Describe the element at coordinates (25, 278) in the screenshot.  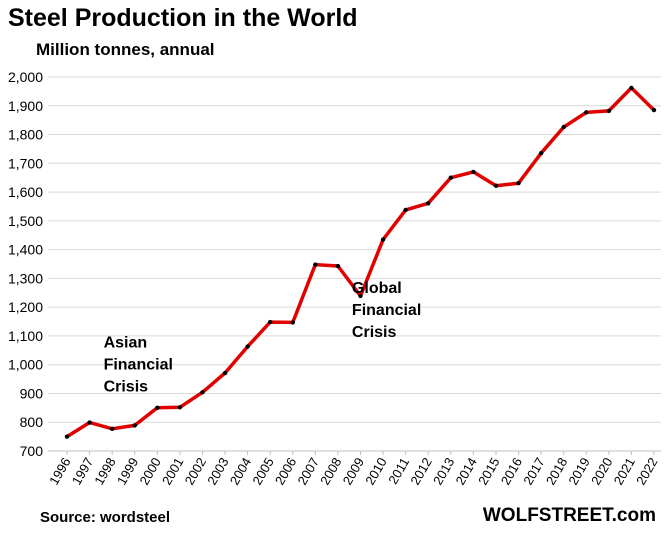
I see `y-tick-label: 1,300` at that location.